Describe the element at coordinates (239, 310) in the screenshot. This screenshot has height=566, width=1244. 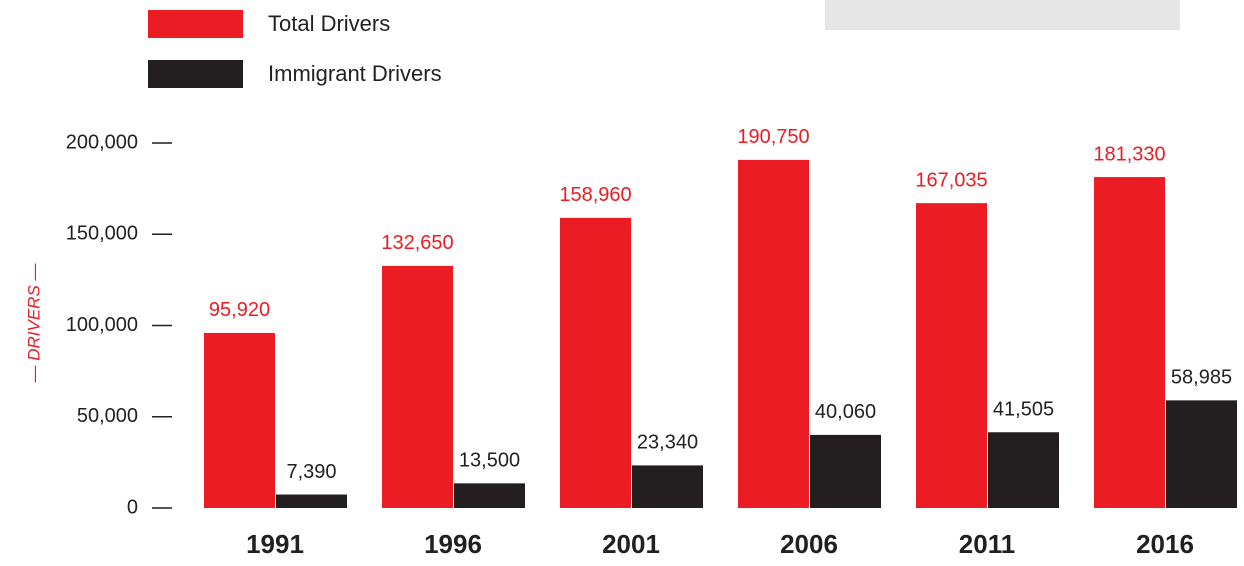
I see `value-label: 95,920` at that location.